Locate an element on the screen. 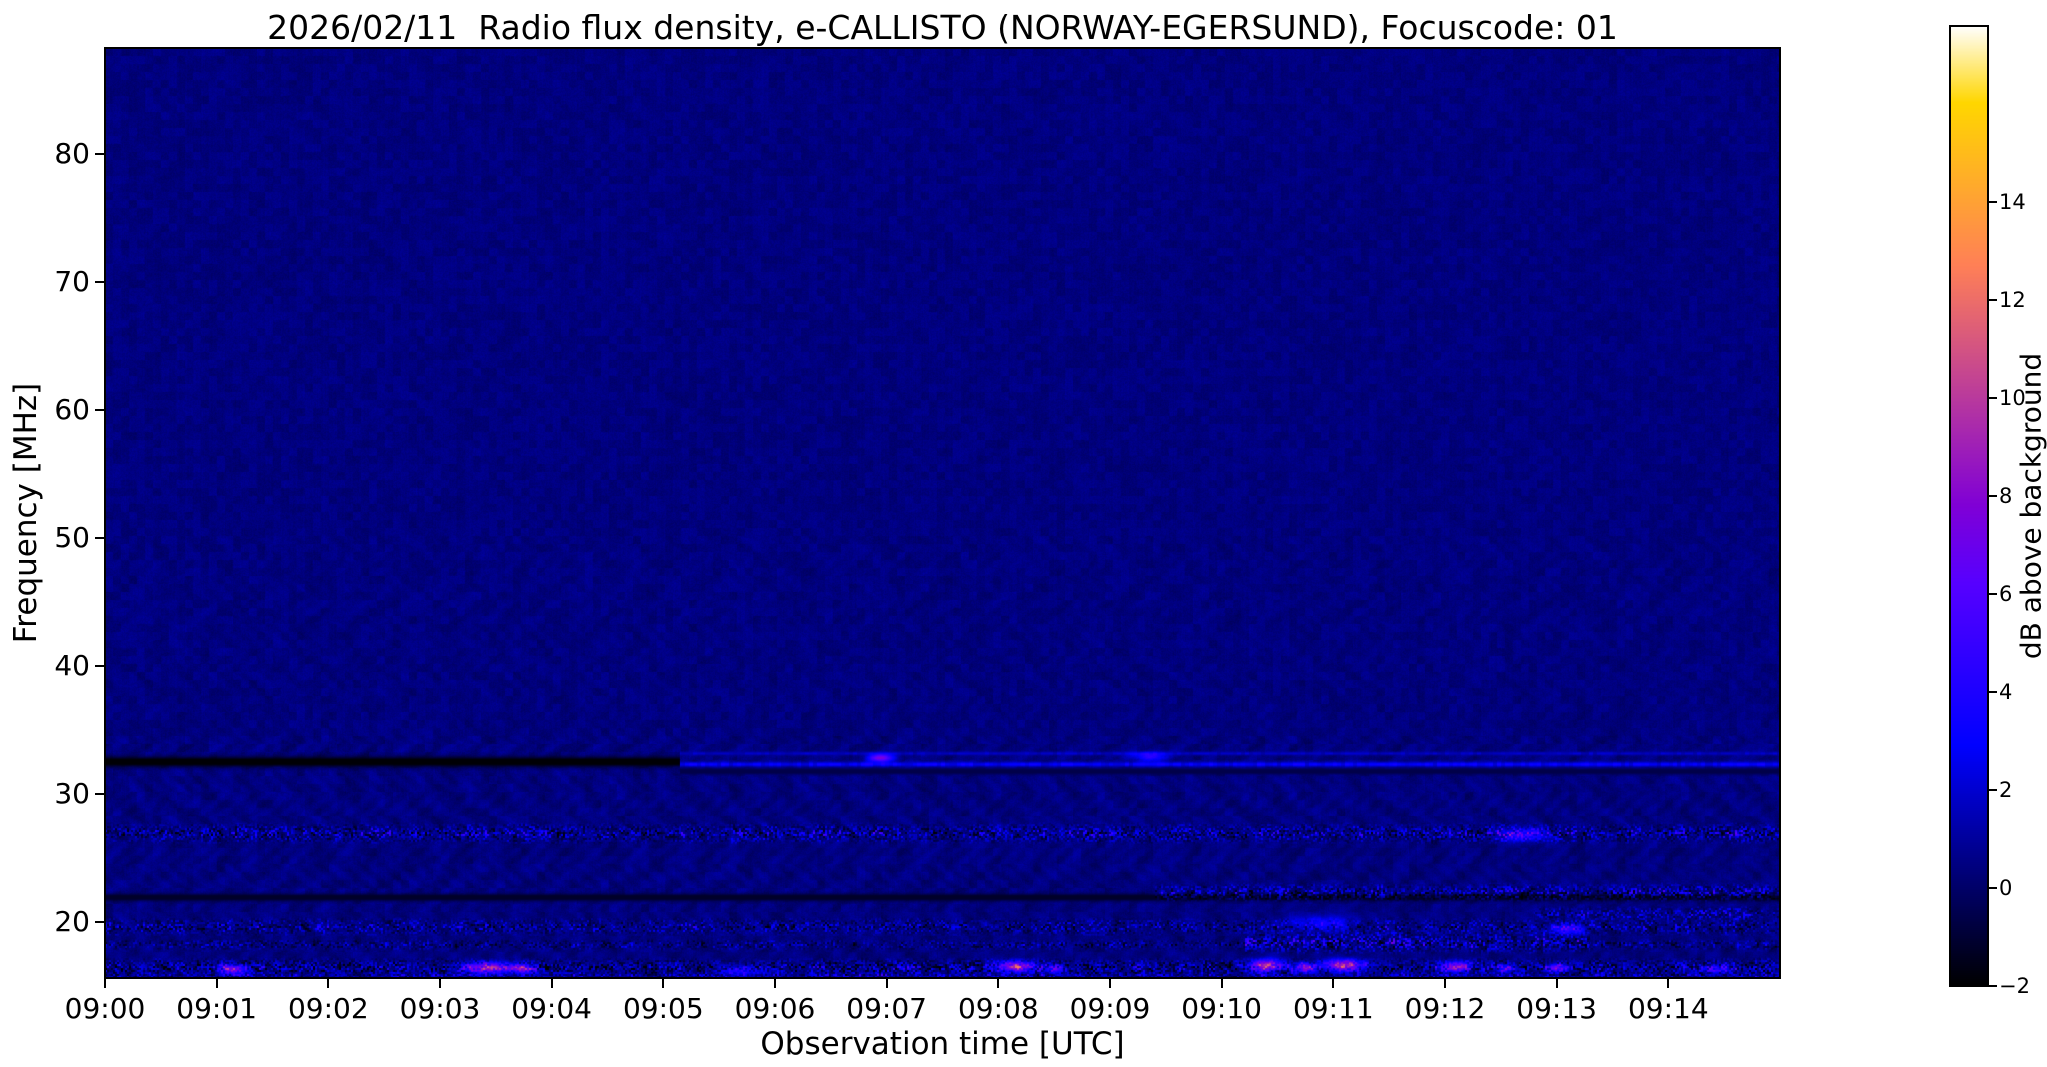 This screenshot has height=1067, width=2047. y-axis-label: Frequency [MHz] is located at coordinates (26, 513).